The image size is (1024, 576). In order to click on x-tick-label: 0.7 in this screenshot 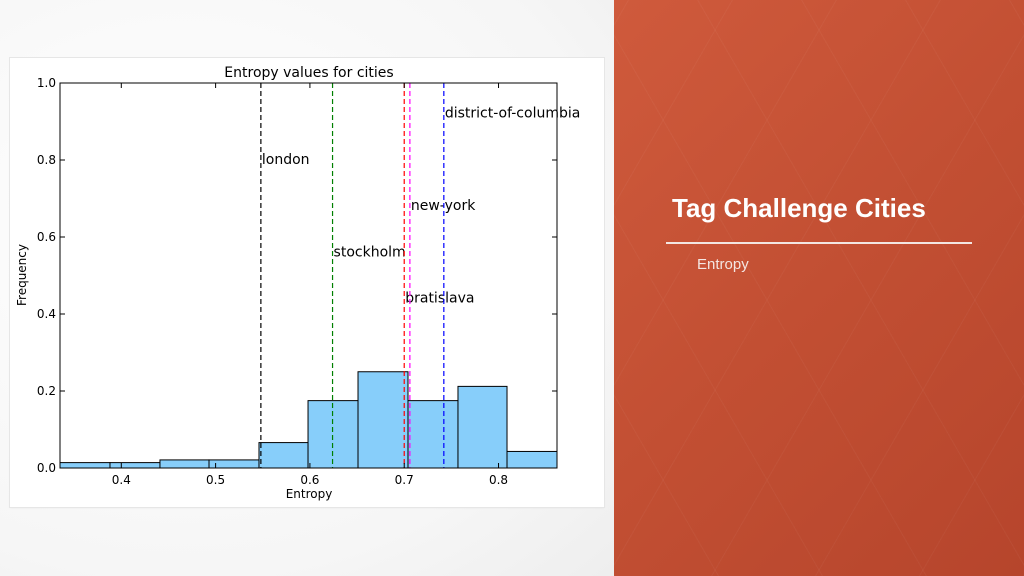, I will do `click(404, 480)`.